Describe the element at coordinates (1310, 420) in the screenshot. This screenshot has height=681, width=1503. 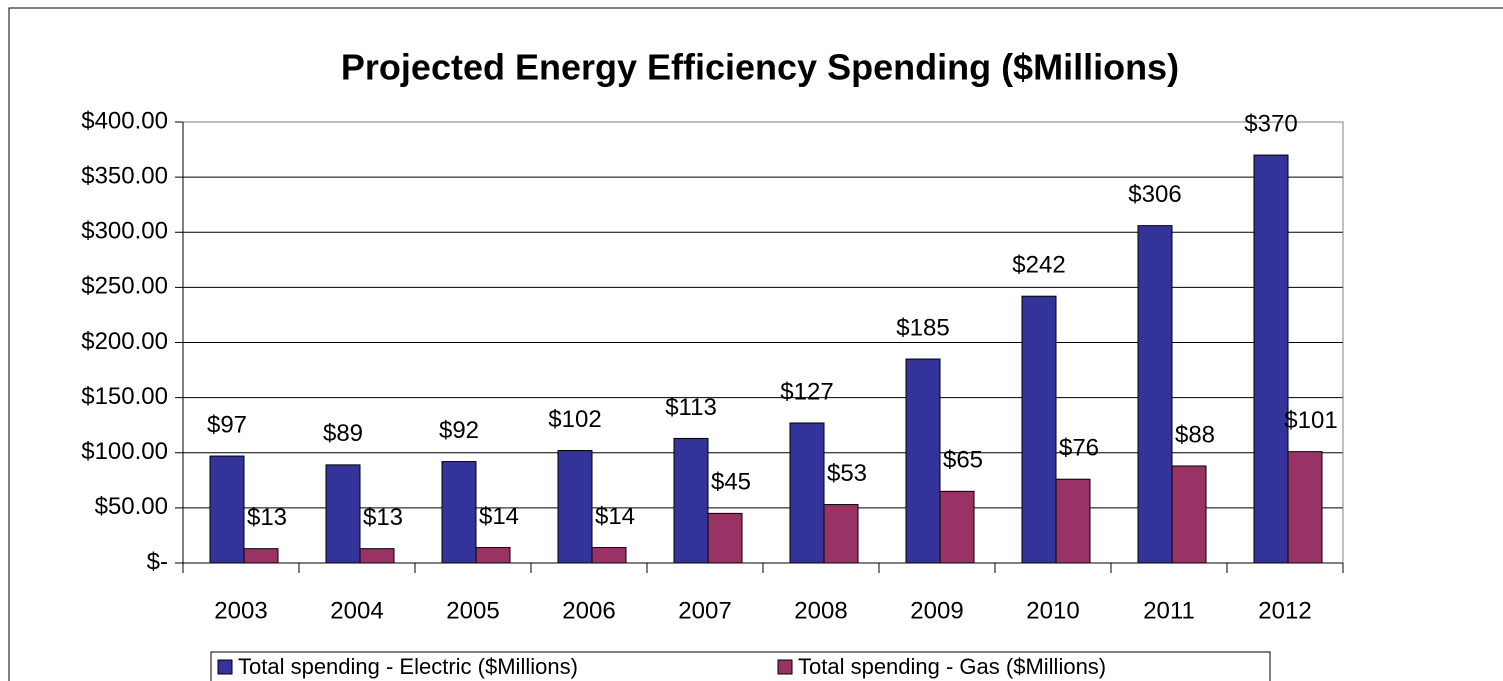
I see `data-label: $101` at that location.